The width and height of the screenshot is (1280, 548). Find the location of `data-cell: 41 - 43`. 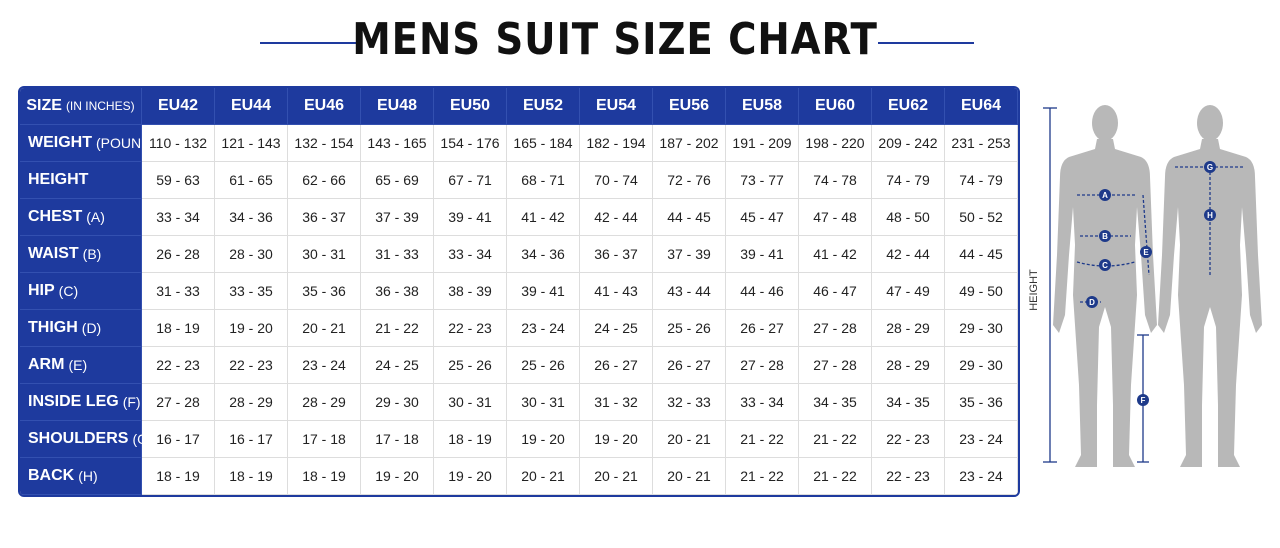

data-cell: 41 - 43 is located at coordinates (616, 291).